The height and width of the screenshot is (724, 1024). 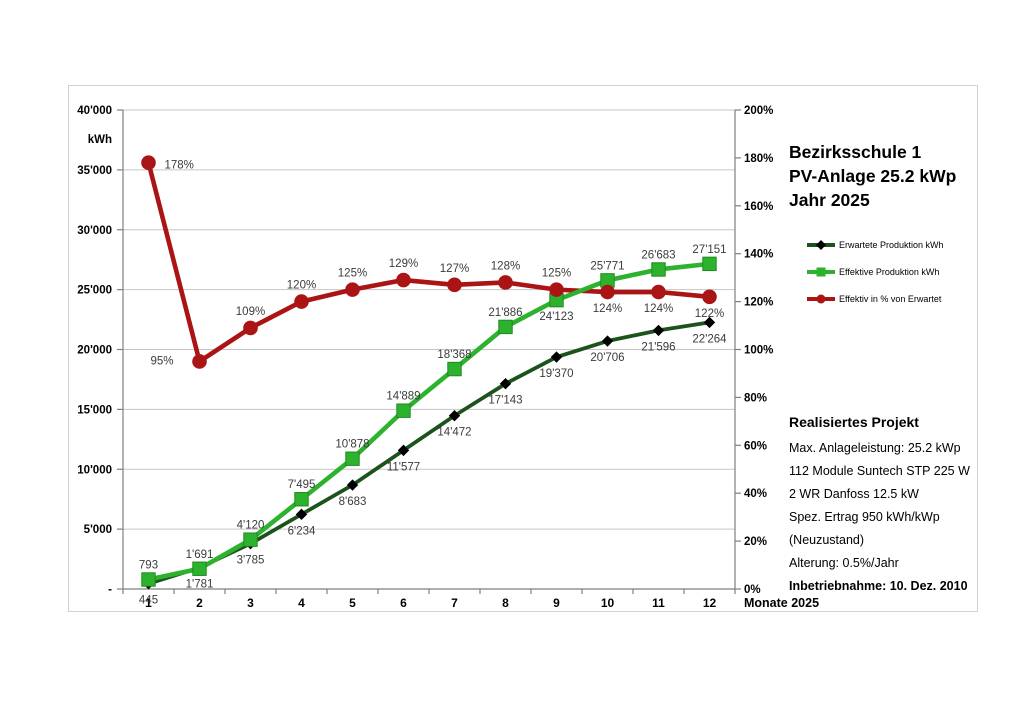 What do you see at coordinates (878, 586) in the screenshot?
I see `info-line-commissioning: Inbetriebnahme: 10. Dez. 2010` at bounding box center [878, 586].